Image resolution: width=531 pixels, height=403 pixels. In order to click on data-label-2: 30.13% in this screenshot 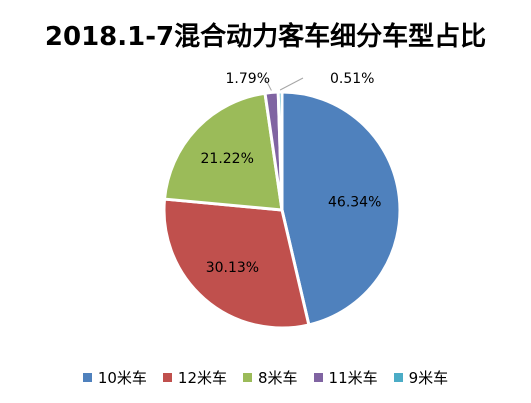, I will do `click(232, 268)`.